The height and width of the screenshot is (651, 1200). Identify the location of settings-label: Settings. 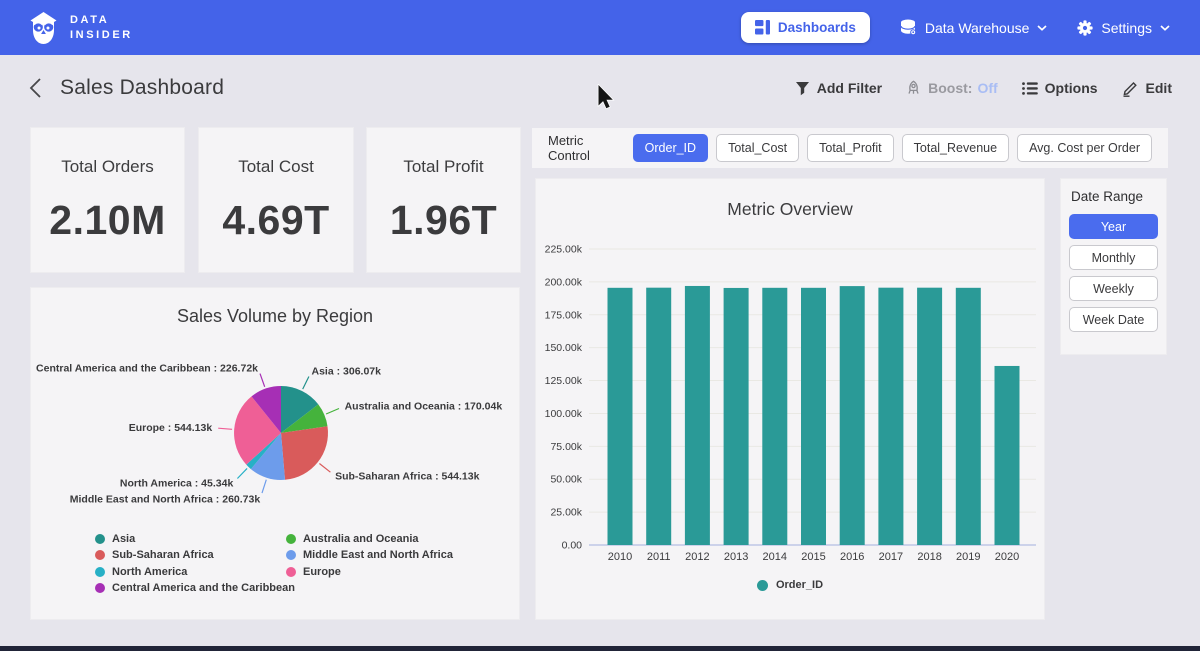
(1126, 27).